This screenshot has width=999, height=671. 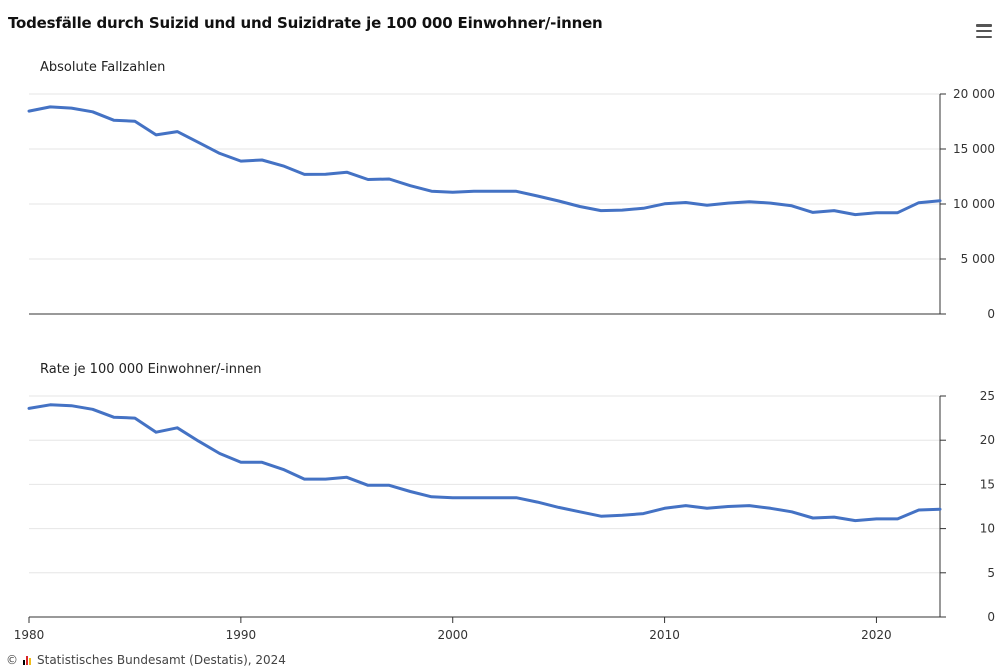 I want to click on y-tick-label: 5 000, so click(x=978, y=259).